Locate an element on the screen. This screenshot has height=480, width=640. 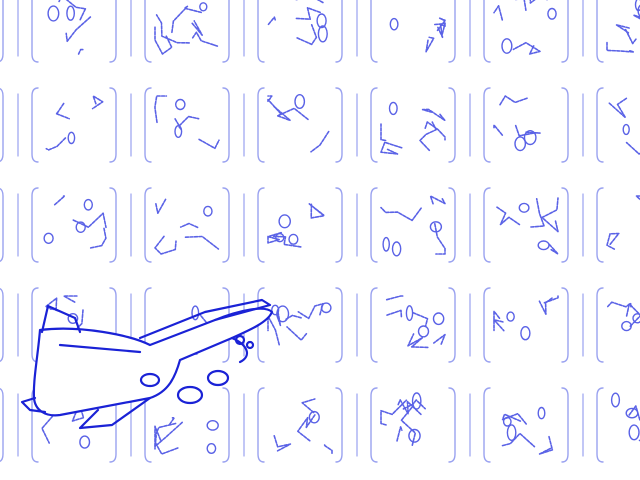
airplane-fuselage is located at coordinates (153, 362).